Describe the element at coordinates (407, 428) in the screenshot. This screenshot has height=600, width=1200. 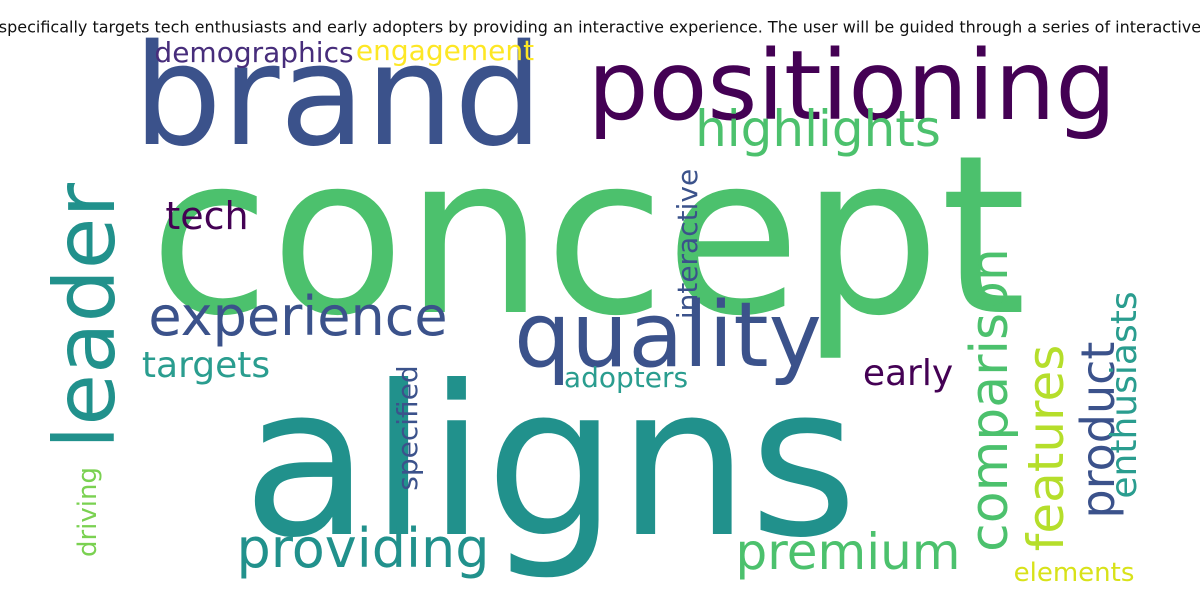
I see `word-specified: specified` at that location.